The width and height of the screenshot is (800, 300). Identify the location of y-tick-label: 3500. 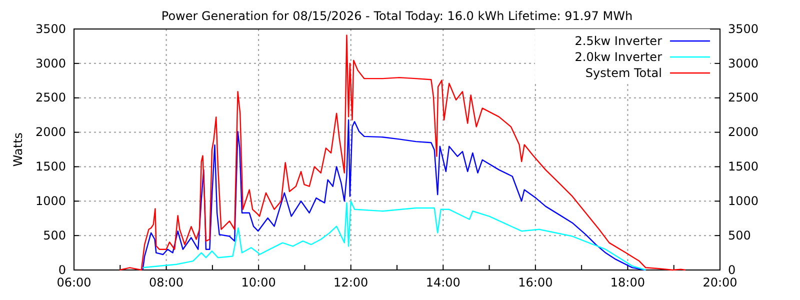
(50, 29).